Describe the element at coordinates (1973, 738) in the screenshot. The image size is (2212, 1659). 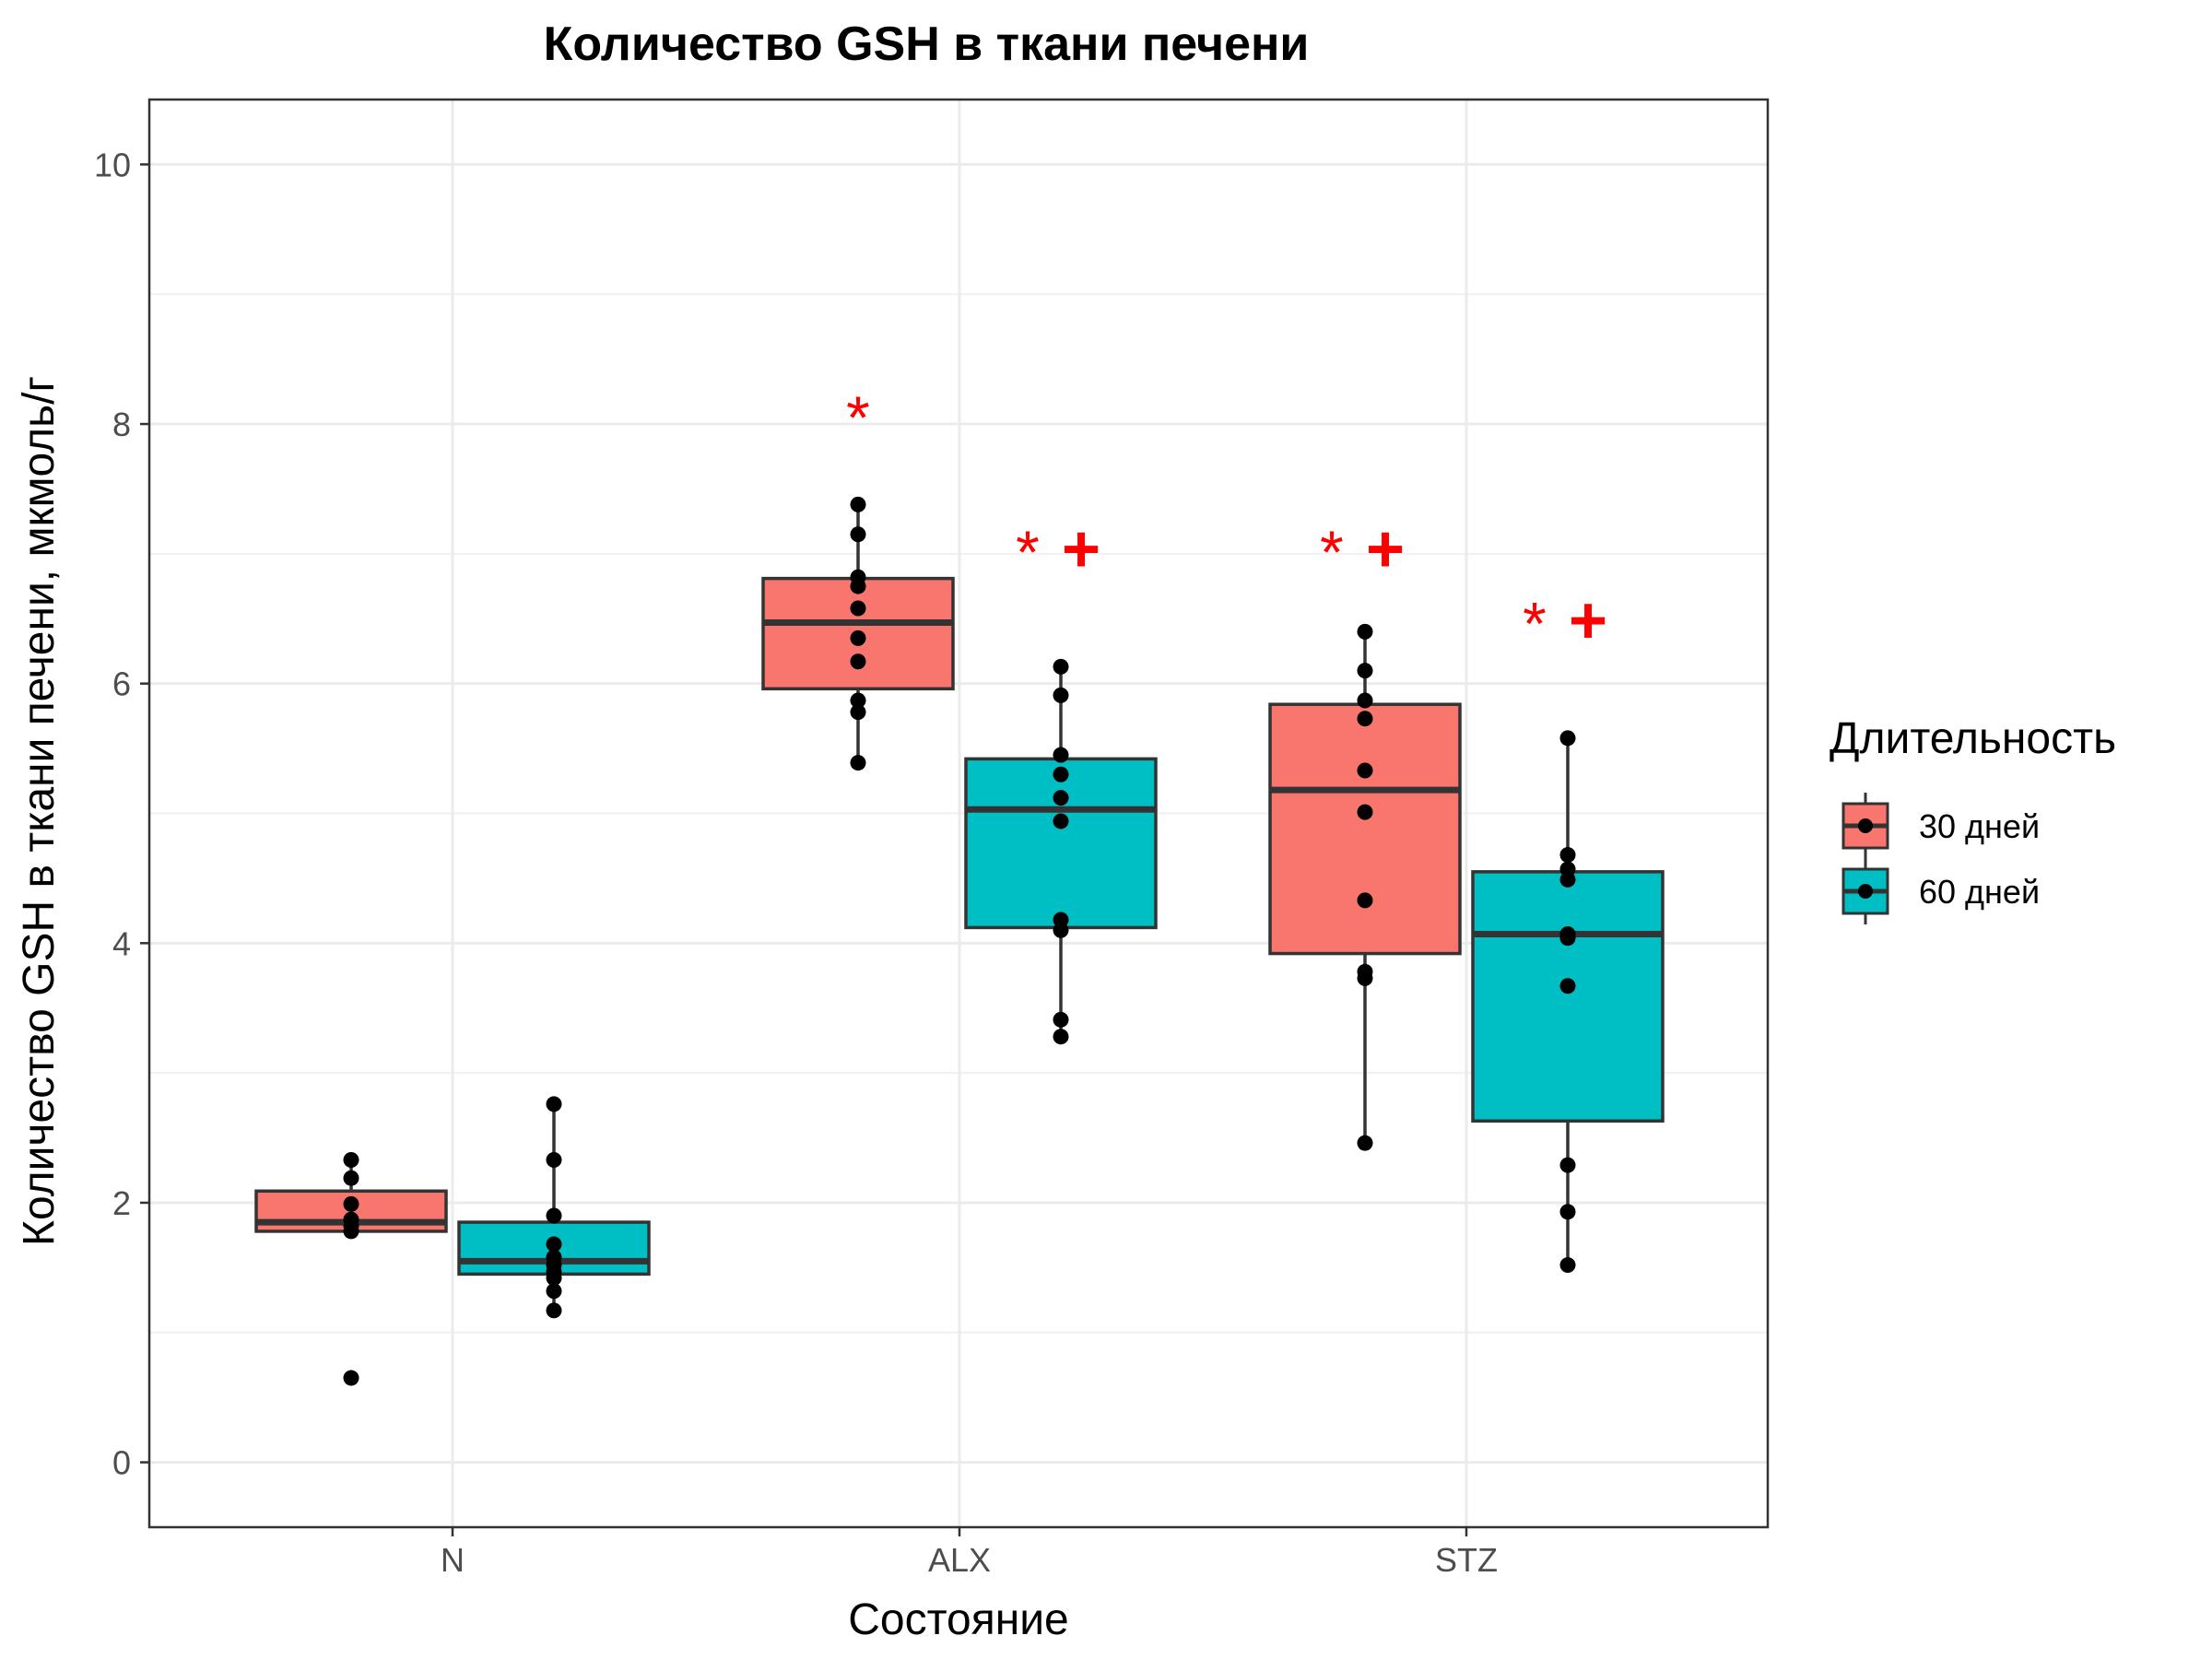
I see `legend-title: Длительность` at that location.